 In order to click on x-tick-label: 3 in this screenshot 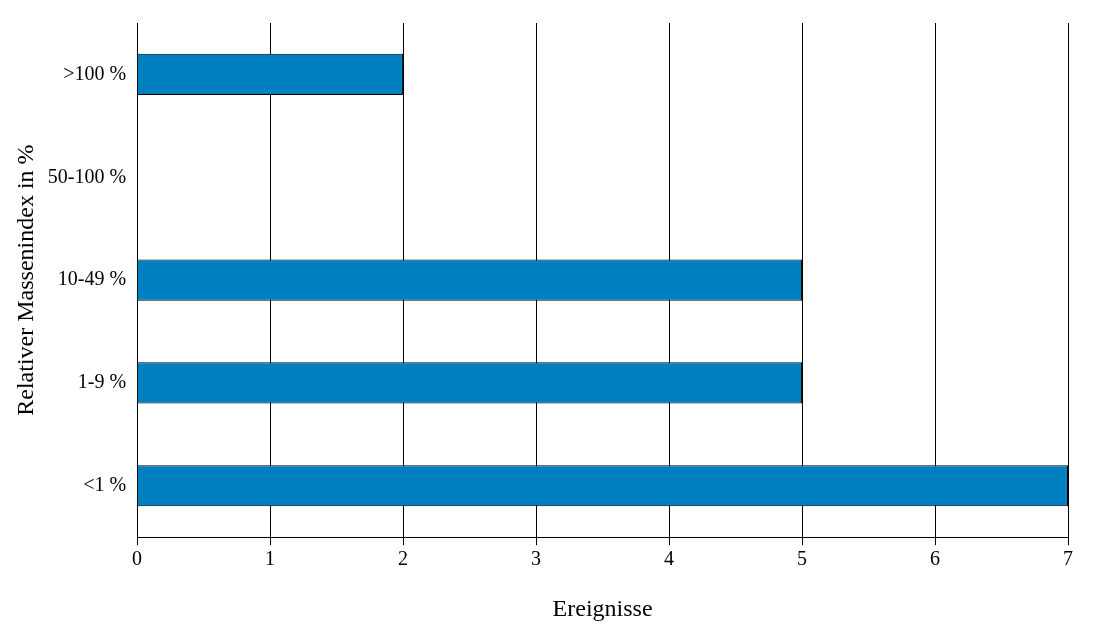, I will do `click(536, 558)`.